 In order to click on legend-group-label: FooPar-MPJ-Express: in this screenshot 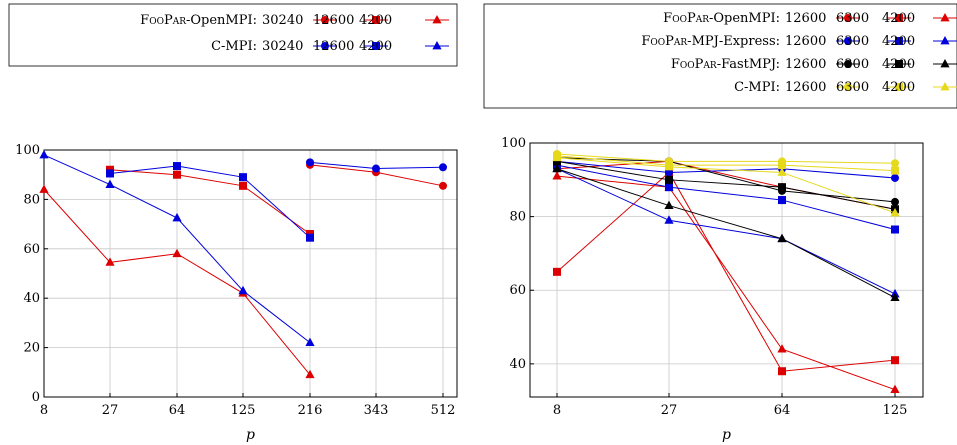, I will do `click(710, 41)`.